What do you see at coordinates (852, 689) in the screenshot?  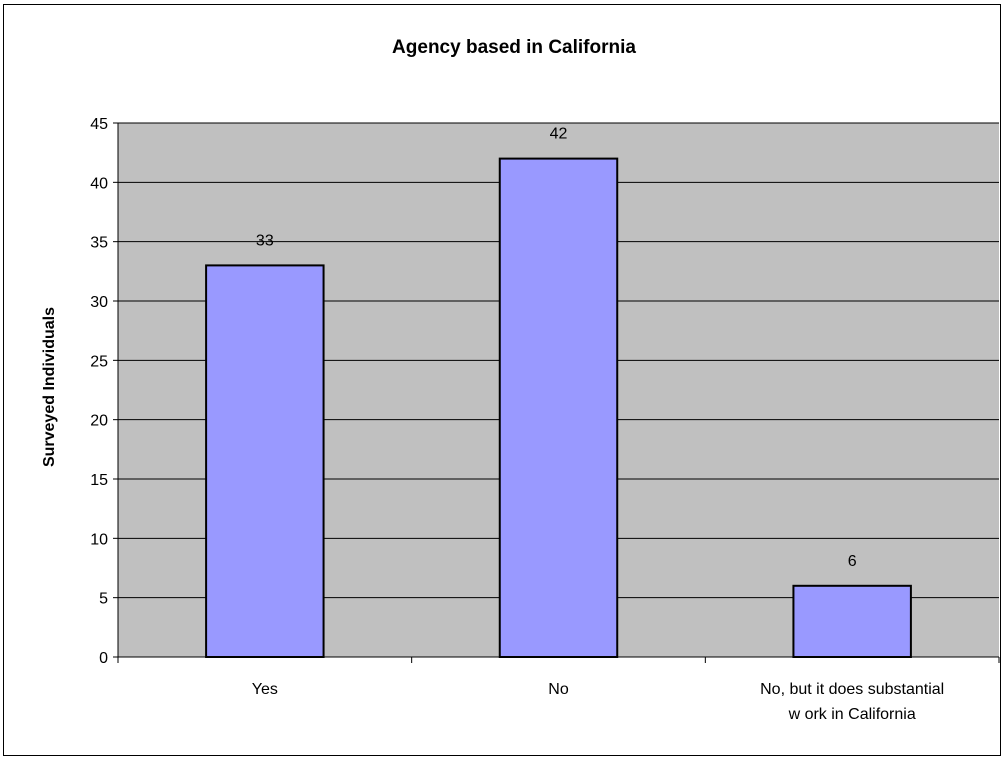 I see `x-category-label: No, but it does substantial` at bounding box center [852, 689].